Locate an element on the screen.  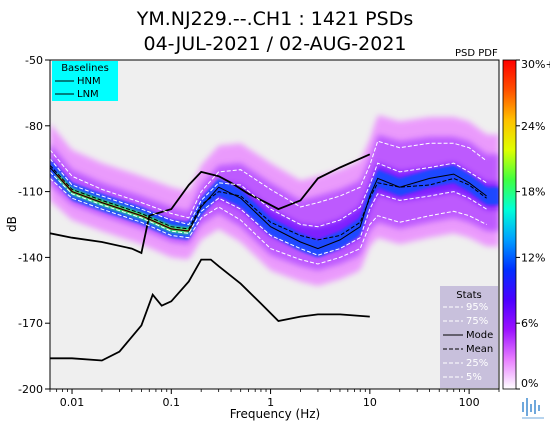
y-tick-label: -140 is located at coordinates (30, 257).